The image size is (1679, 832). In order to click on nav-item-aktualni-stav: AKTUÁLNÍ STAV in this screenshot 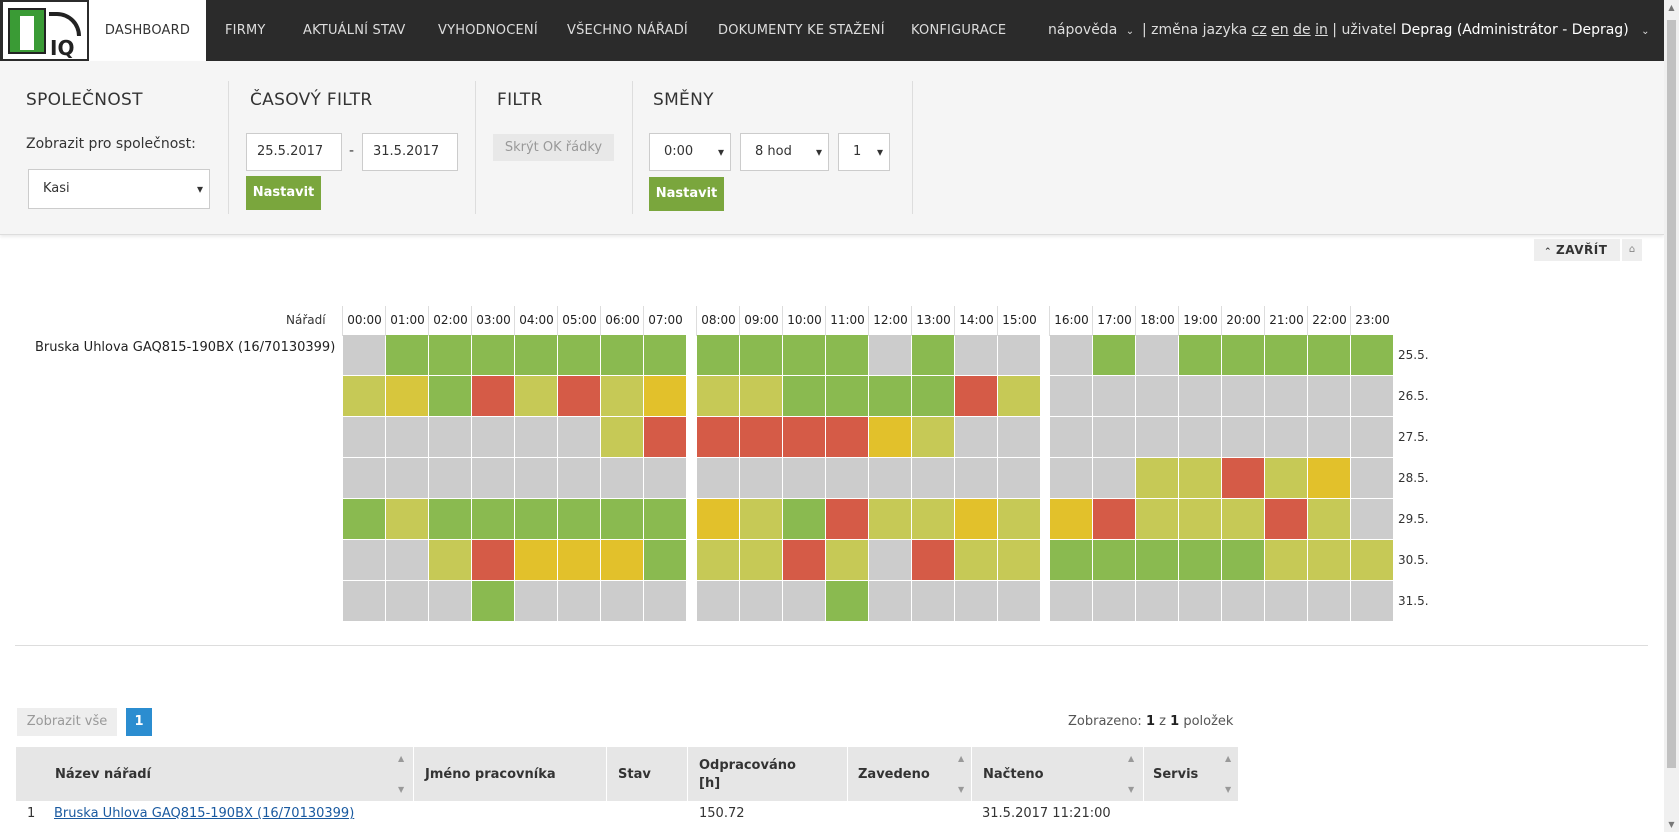, I will do `click(354, 30)`.